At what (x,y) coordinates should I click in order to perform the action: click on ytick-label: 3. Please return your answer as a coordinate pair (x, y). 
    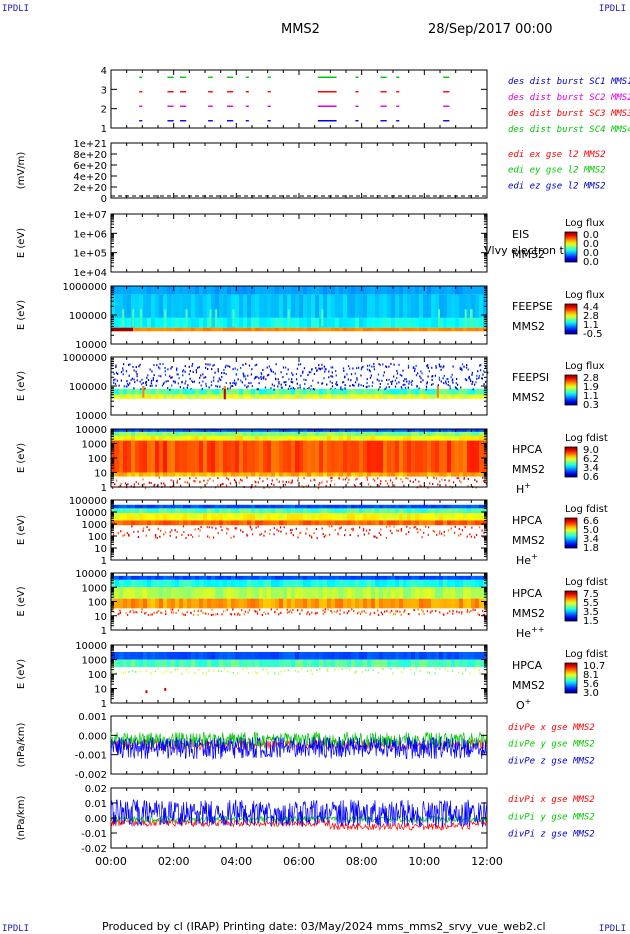
    Looking at the image, I should click on (104, 90).